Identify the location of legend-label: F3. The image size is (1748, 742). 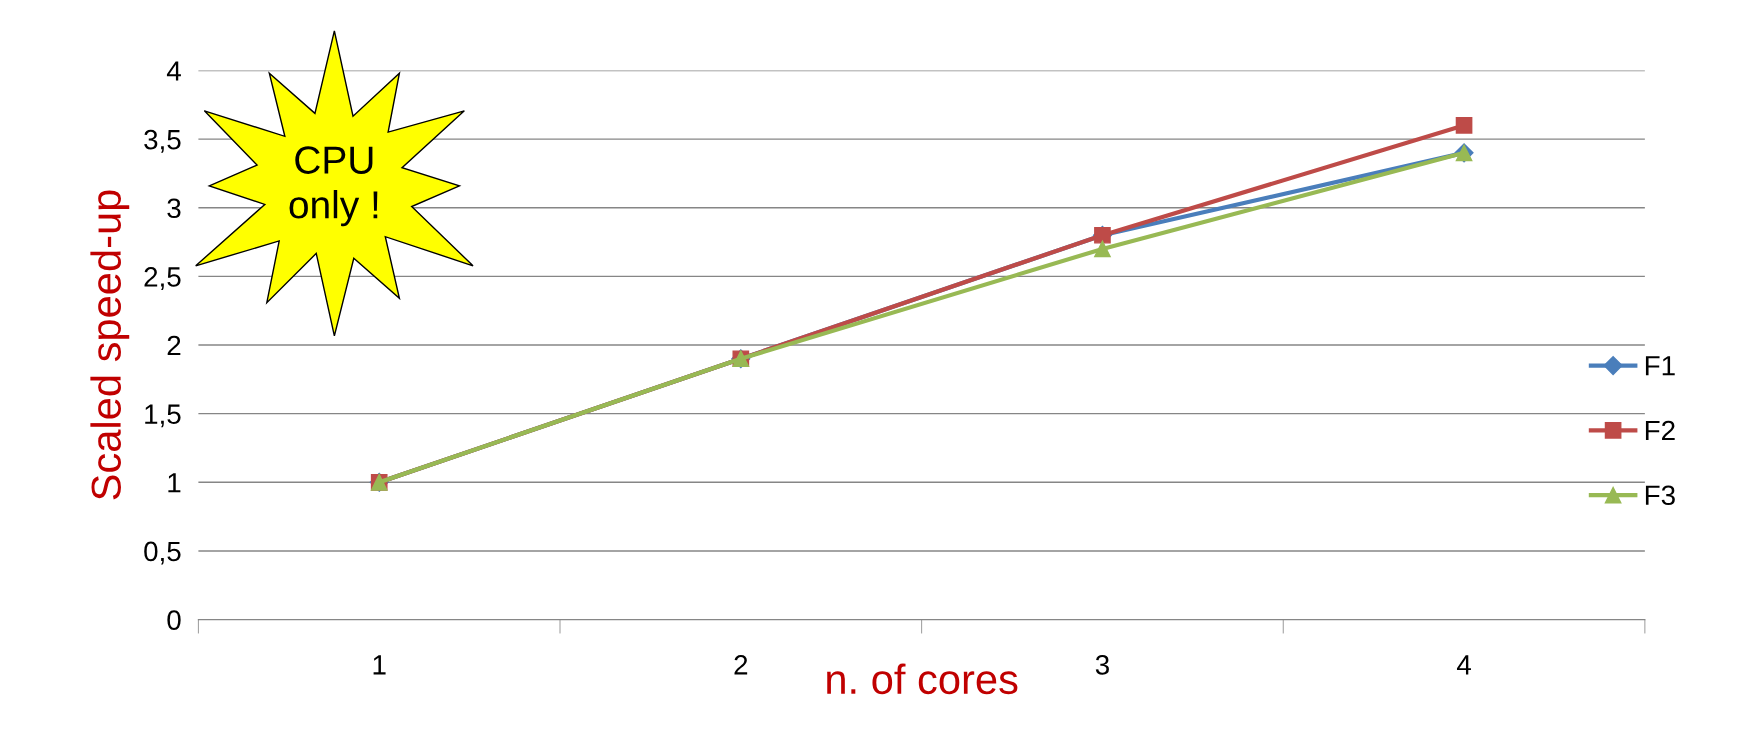
(1660, 495).